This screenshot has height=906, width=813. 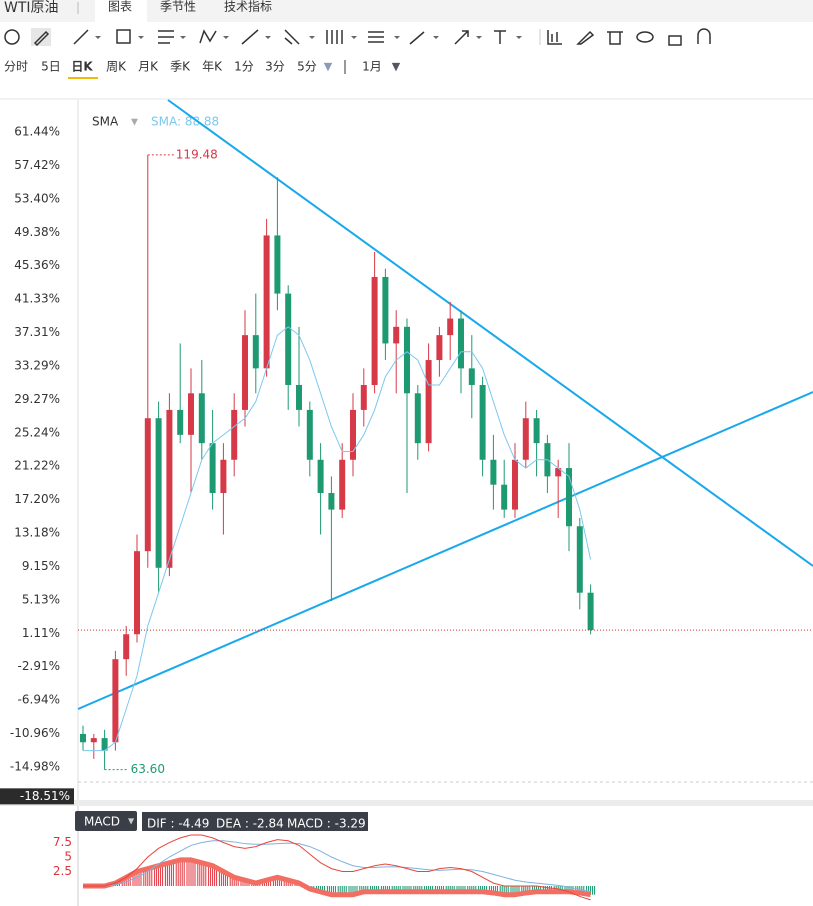 What do you see at coordinates (41, 599) in the screenshot?
I see `y-tick-label: 5.13%` at bounding box center [41, 599].